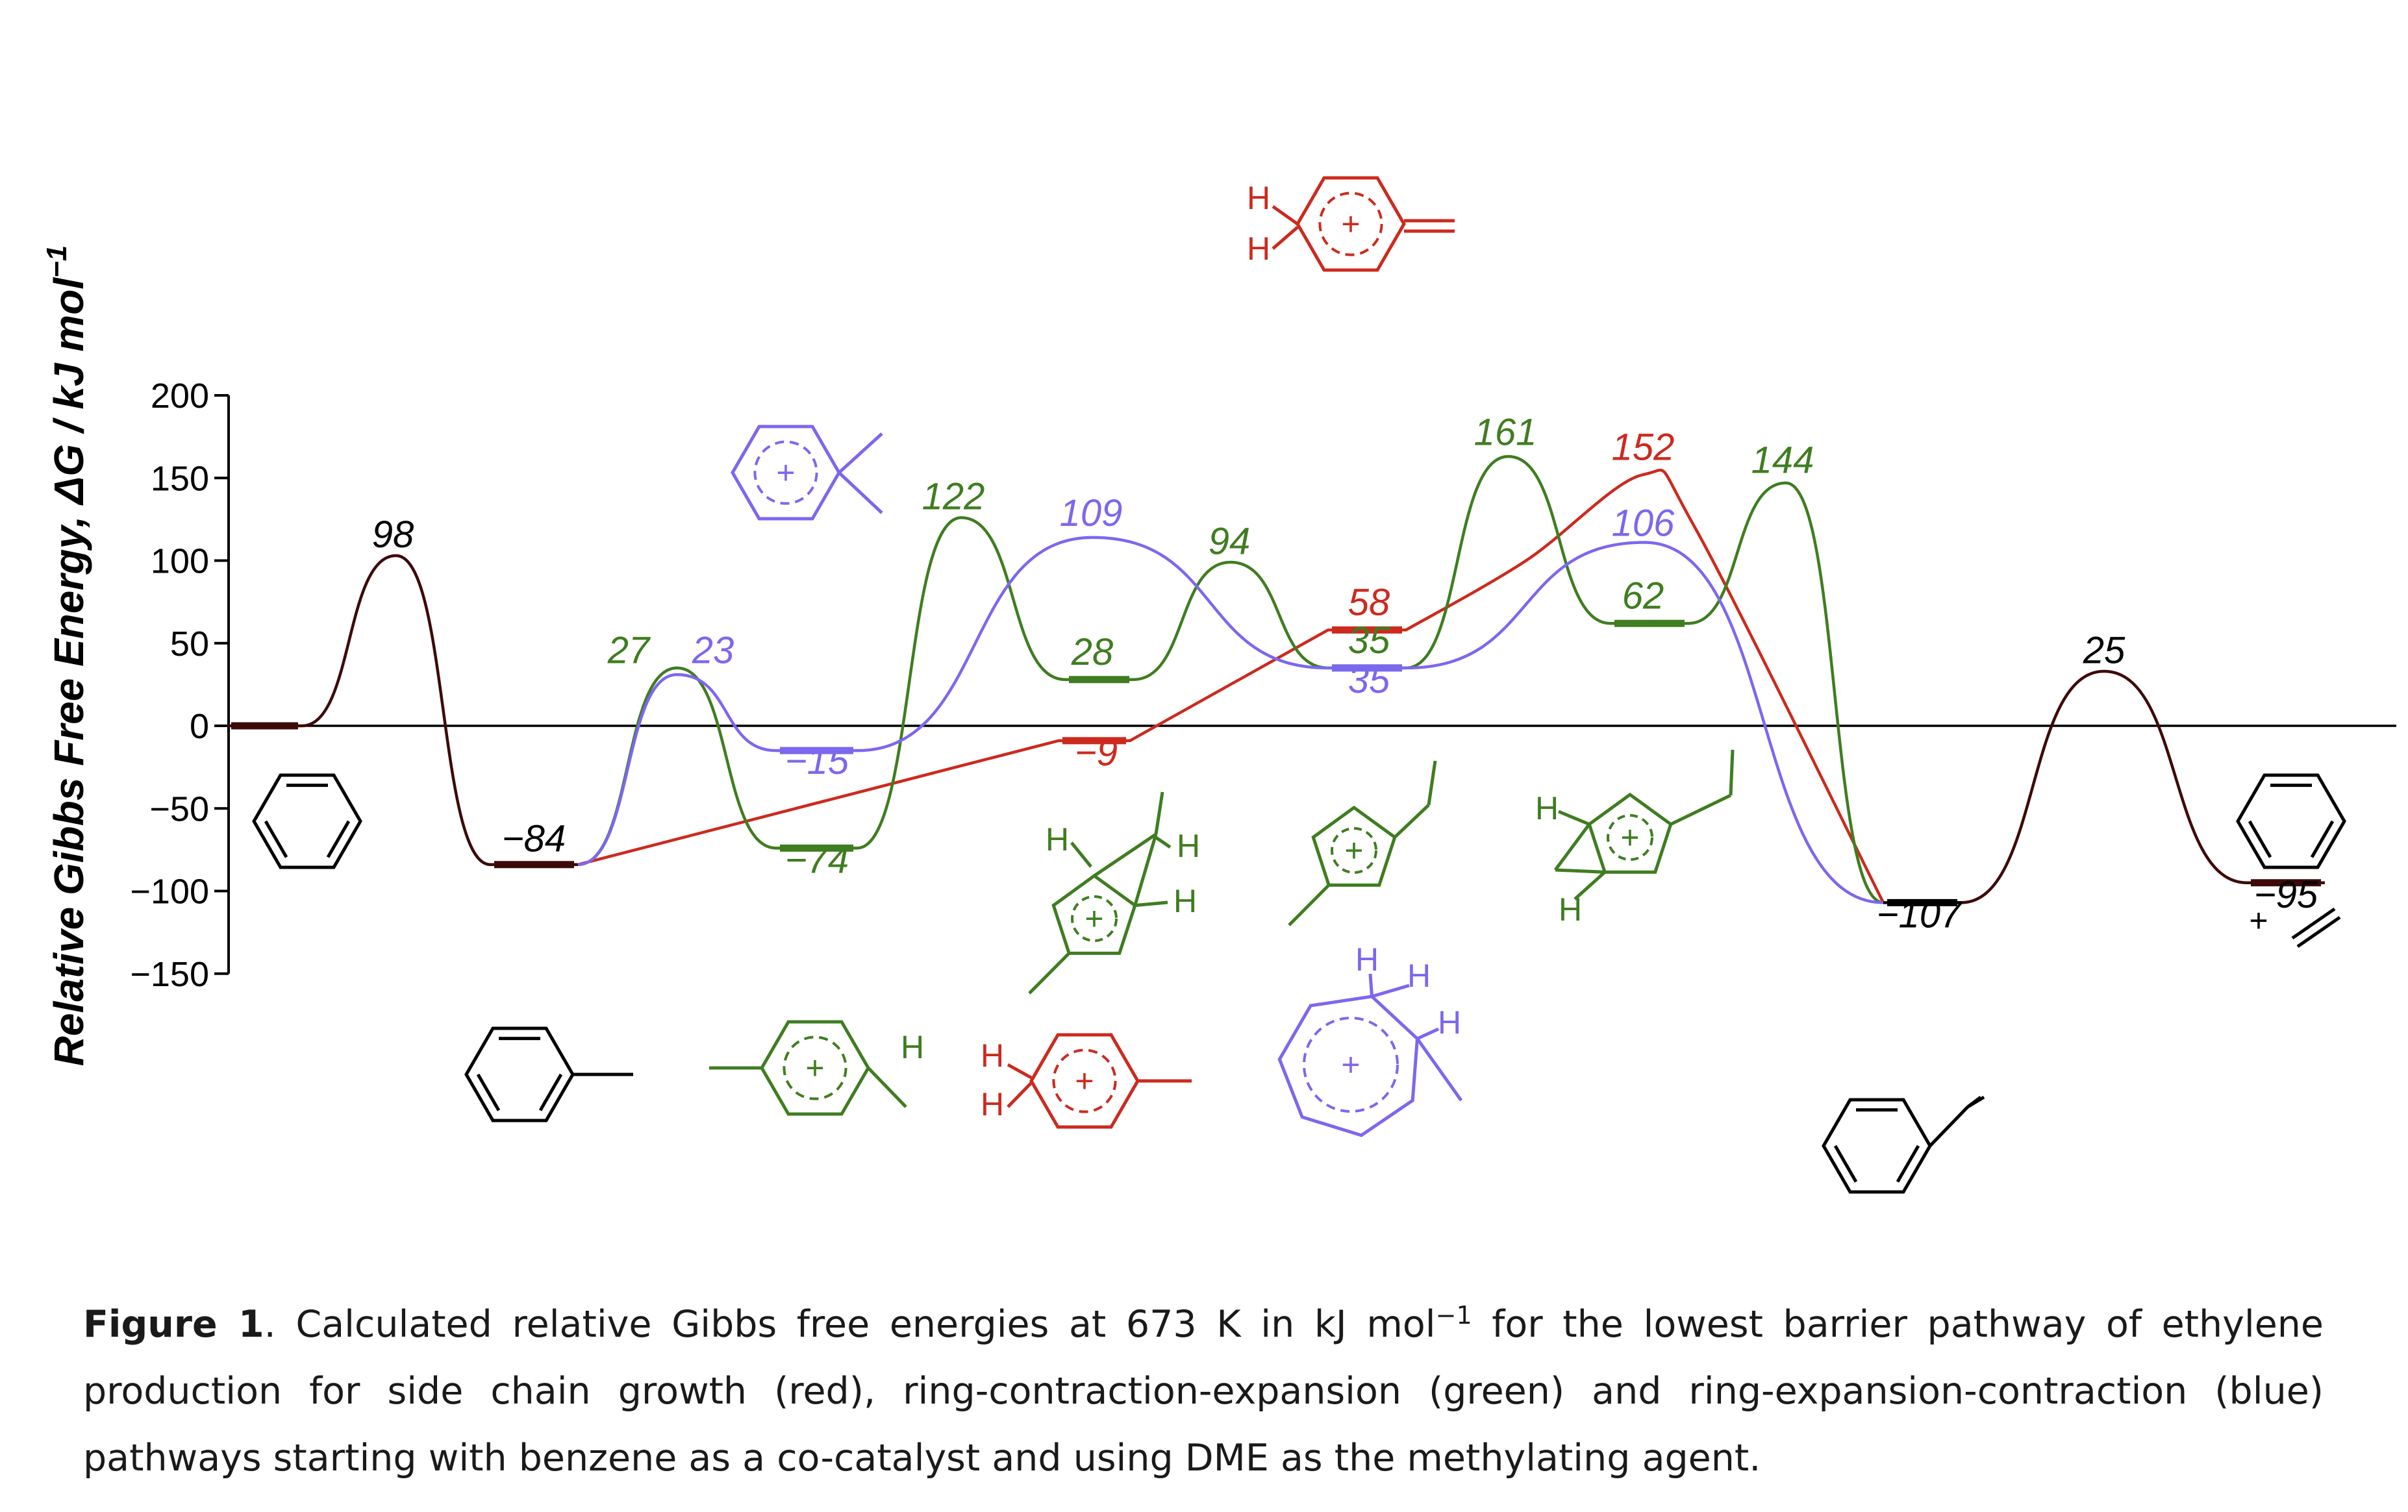  Describe the element at coordinates (169, 892) in the screenshot. I see `y-tick-label: −100` at that location.